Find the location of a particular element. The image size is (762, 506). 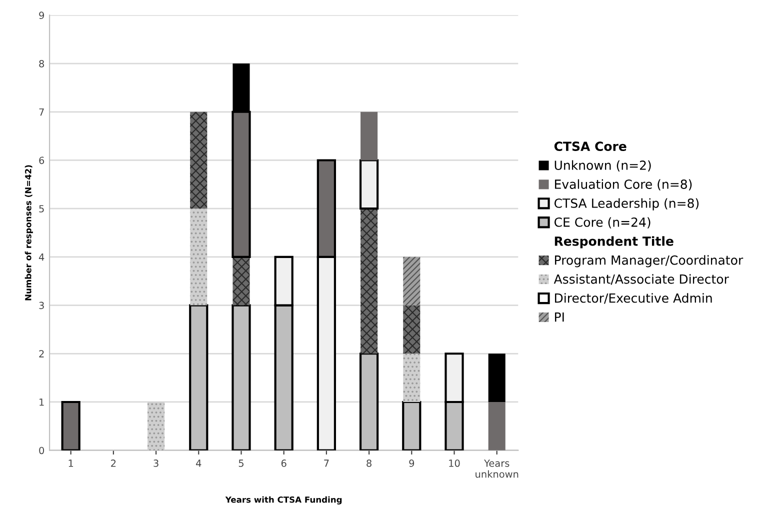

legend-label: Program Manager/Coordinator is located at coordinates (649, 261).